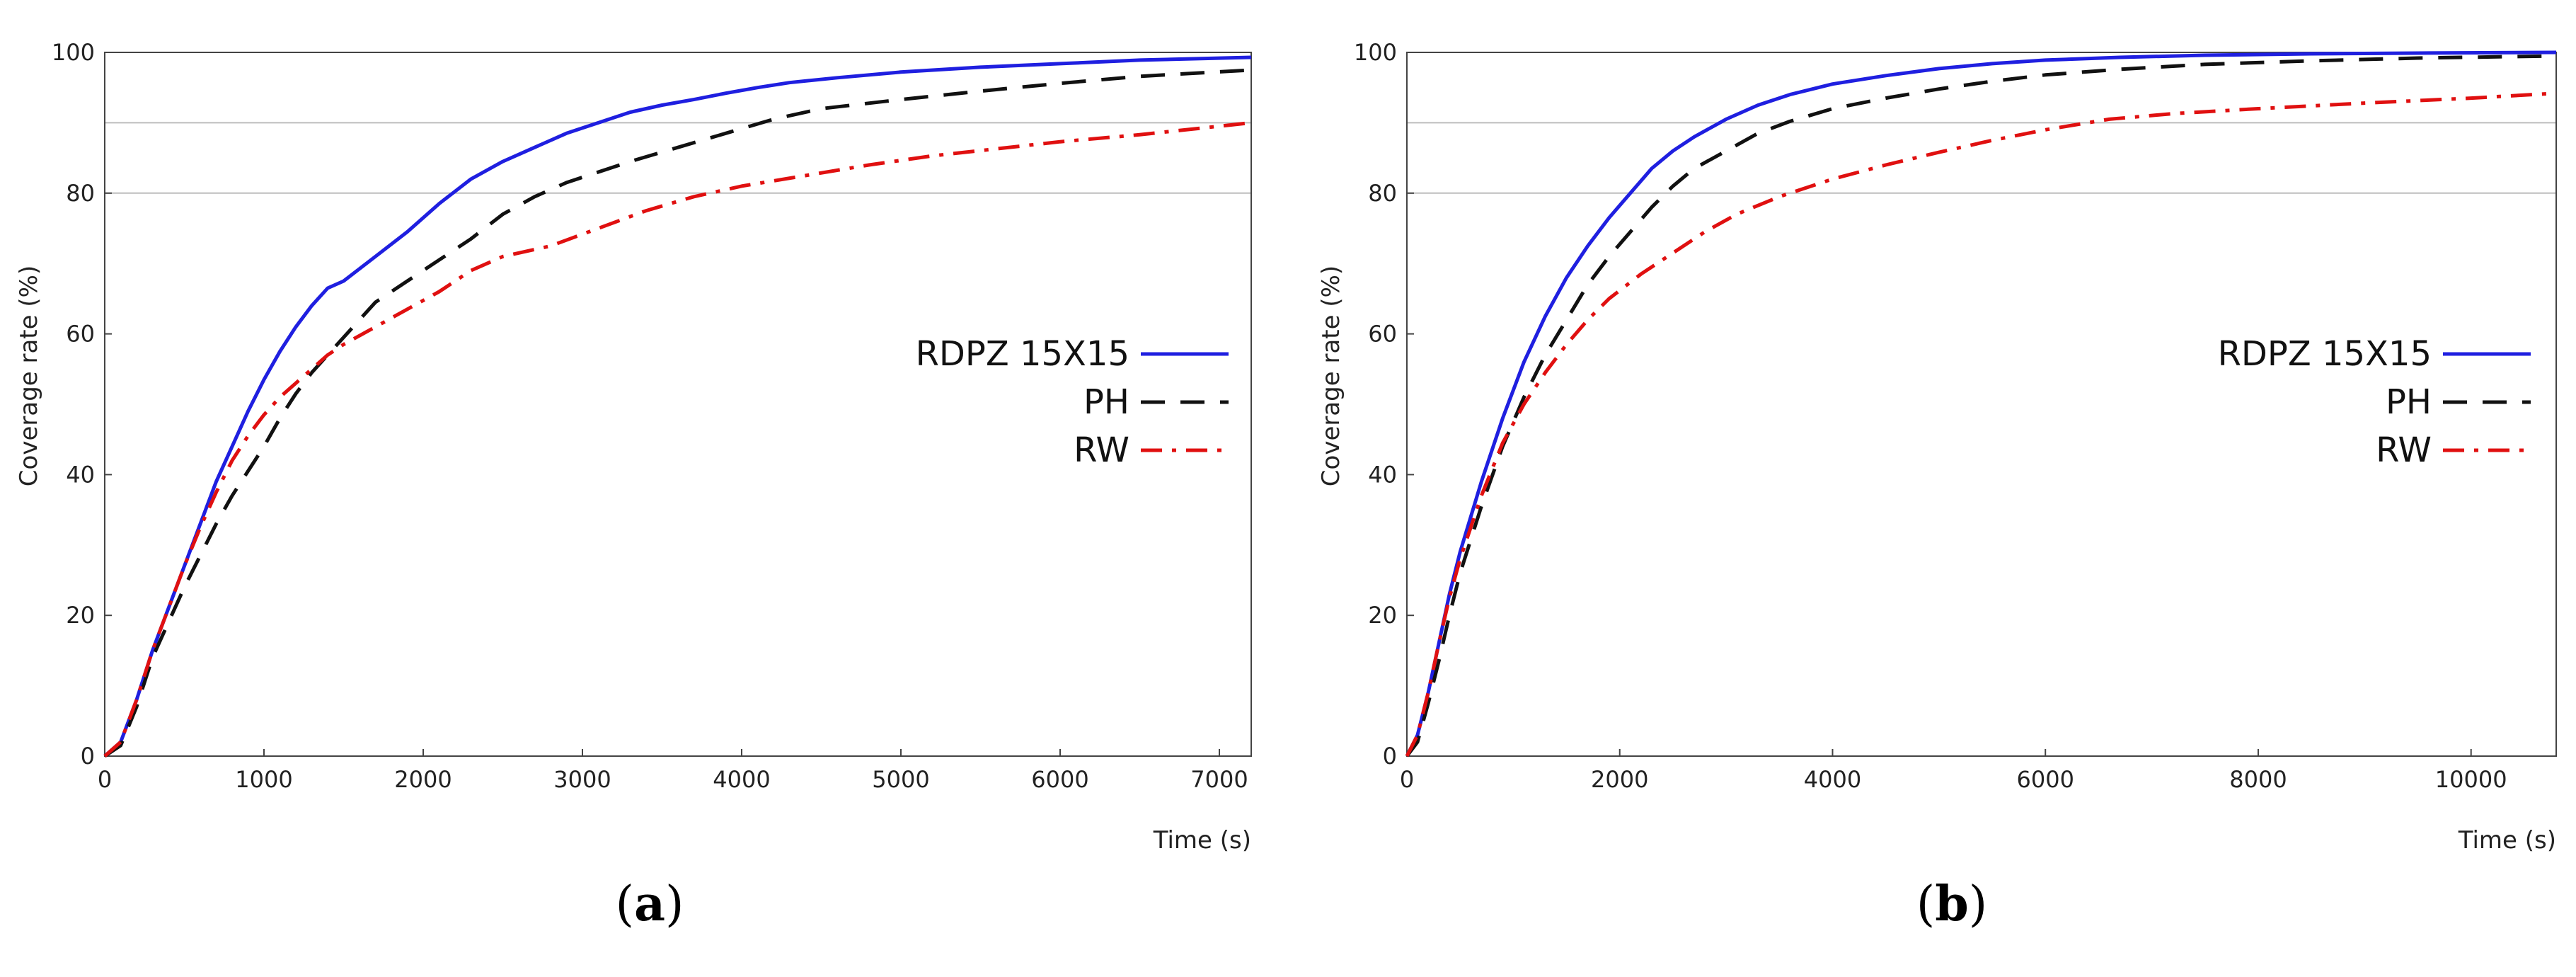  What do you see at coordinates (741, 779) in the screenshot?
I see `chart-a-x-tick-label: 4000` at bounding box center [741, 779].